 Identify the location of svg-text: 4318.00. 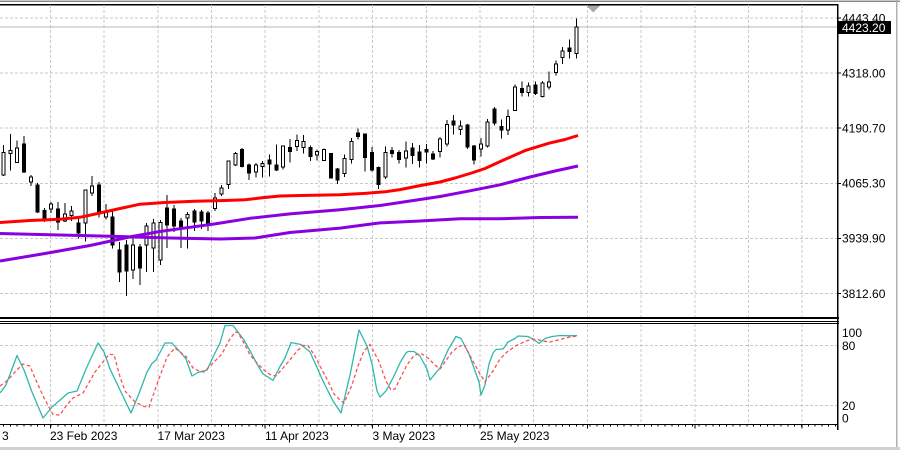
(864, 73).